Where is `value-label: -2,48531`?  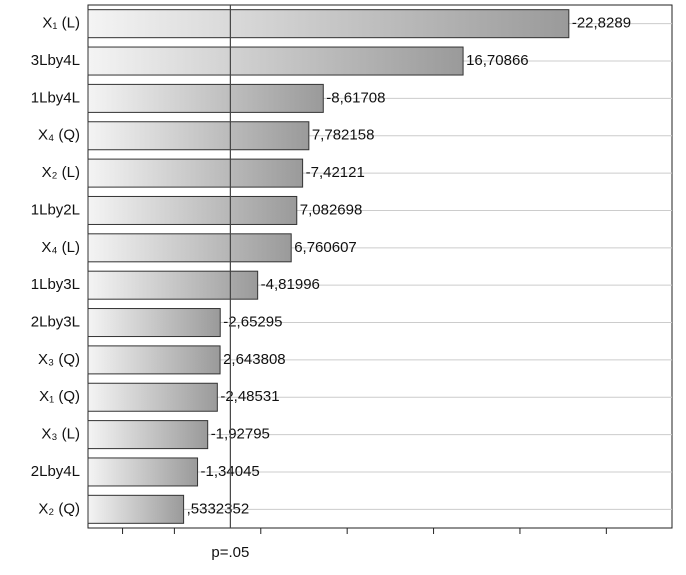
value-label: -2,48531 is located at coordinates (249, 396).